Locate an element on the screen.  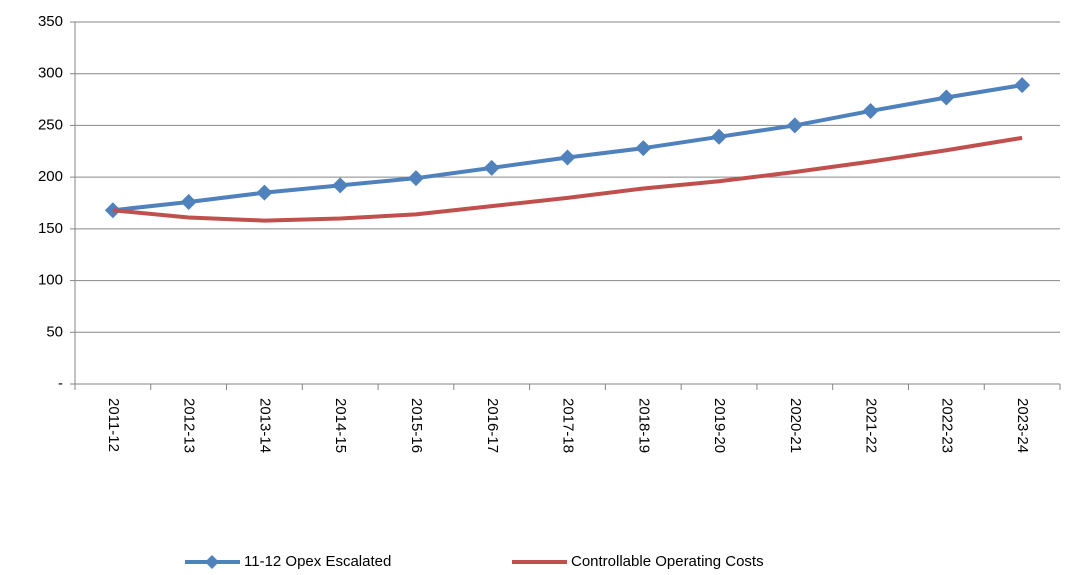
y-tick-label: 100 is located at coordinates (50, 280).